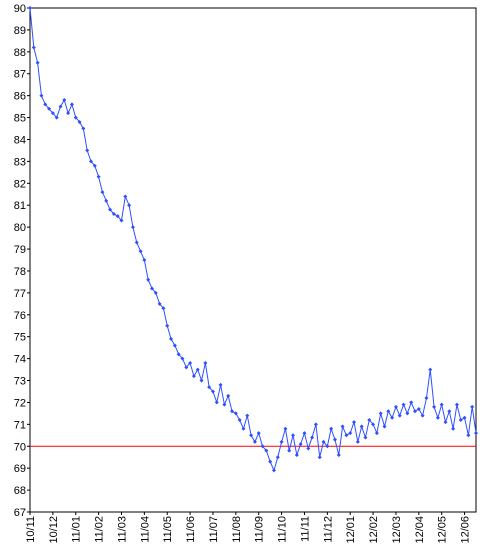 The image size is (480, 560). Describe the element at coordinates (20, 75) in the screenshot. I see `y-tick-label: 87` at that location.